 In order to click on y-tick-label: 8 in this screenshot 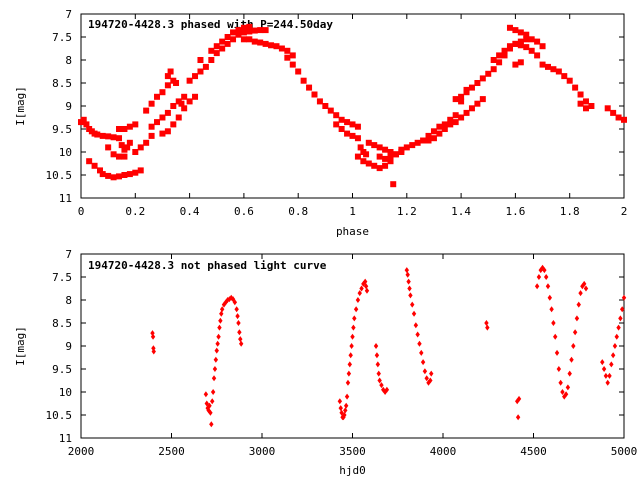, I will do `click(68, 60)`.